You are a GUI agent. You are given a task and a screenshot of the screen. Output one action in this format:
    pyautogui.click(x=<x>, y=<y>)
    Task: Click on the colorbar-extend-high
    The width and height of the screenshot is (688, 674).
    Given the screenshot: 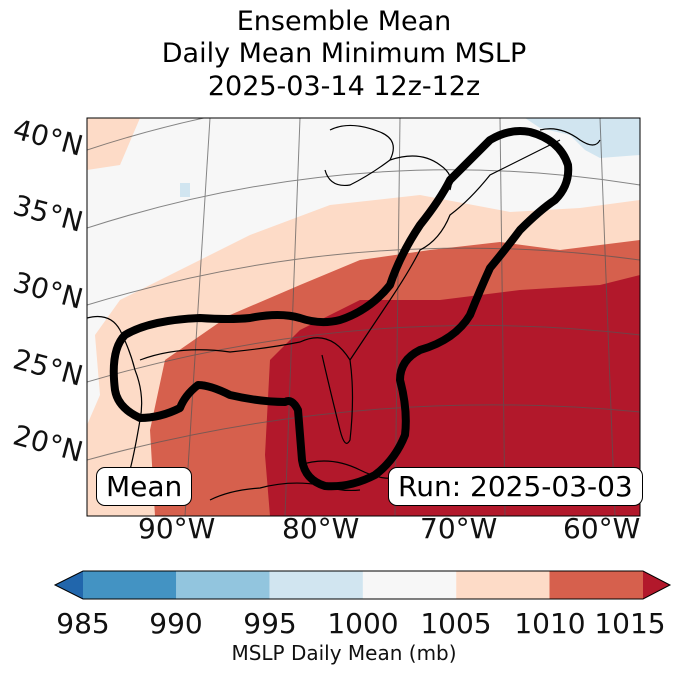 What is the action you would take?
    pyautogui.click(x=656, y=585)
    